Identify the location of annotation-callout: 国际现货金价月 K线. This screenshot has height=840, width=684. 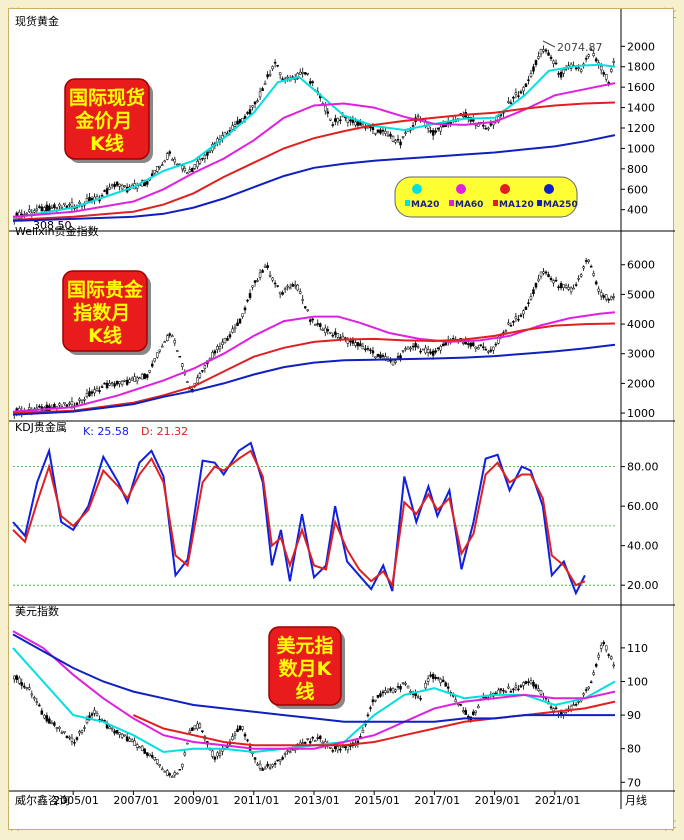
(108, 120).